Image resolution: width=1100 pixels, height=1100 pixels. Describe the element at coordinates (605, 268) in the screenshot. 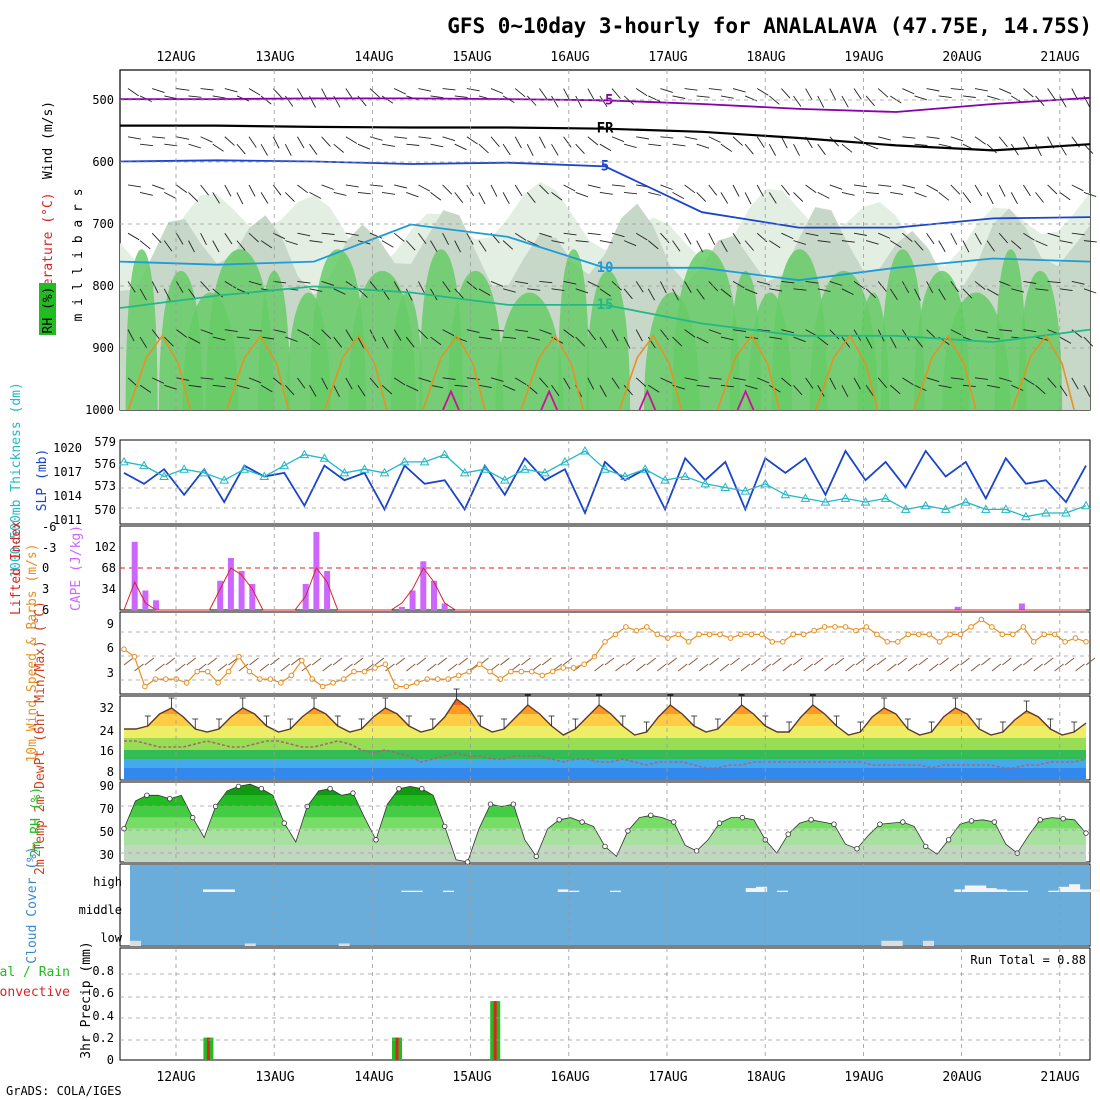

I see `isotherm-label: 10` at that location.